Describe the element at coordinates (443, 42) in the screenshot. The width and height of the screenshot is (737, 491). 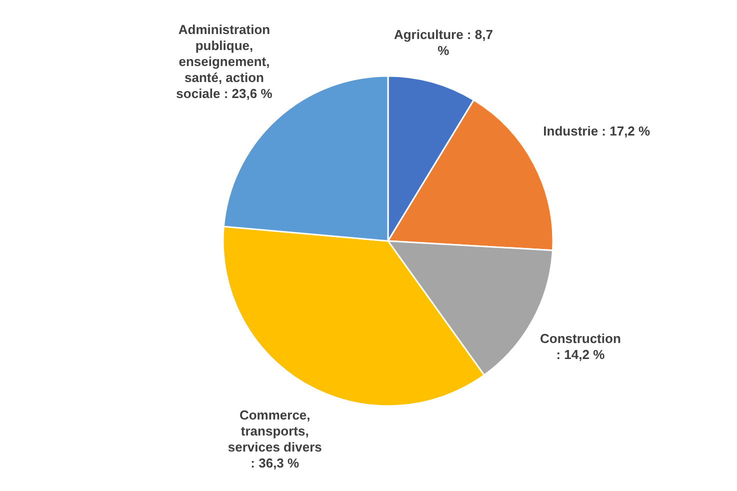
I see `slice-label: Agriculture : 8,7 %` at that location.